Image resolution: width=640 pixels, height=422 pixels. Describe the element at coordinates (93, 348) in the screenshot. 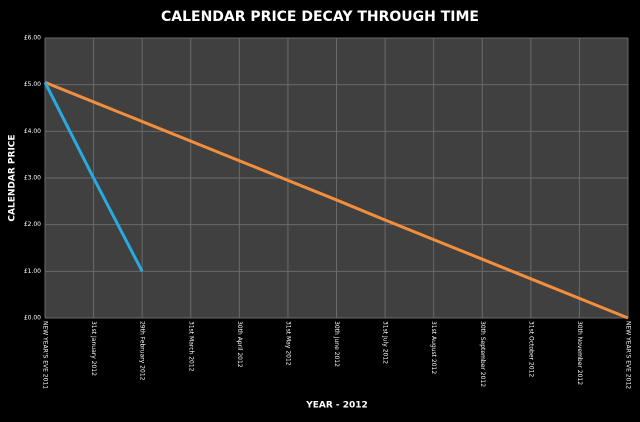

I see `x-tick-label: 31st January 2012` at that location.